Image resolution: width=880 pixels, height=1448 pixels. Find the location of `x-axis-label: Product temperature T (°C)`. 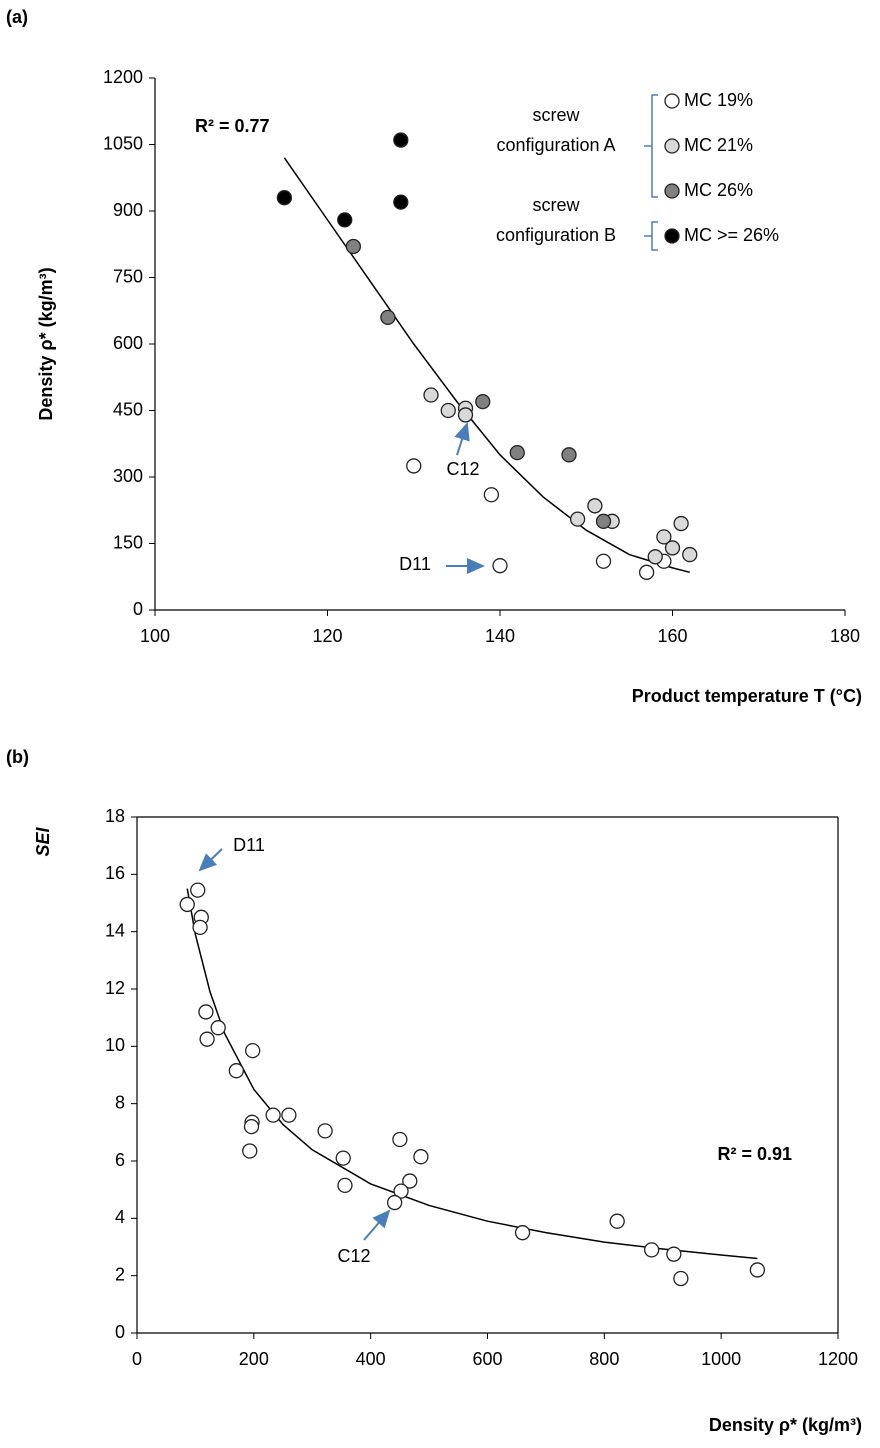

x-axis-label: Product temperature T (°C) is located at coordinates (747, 696).